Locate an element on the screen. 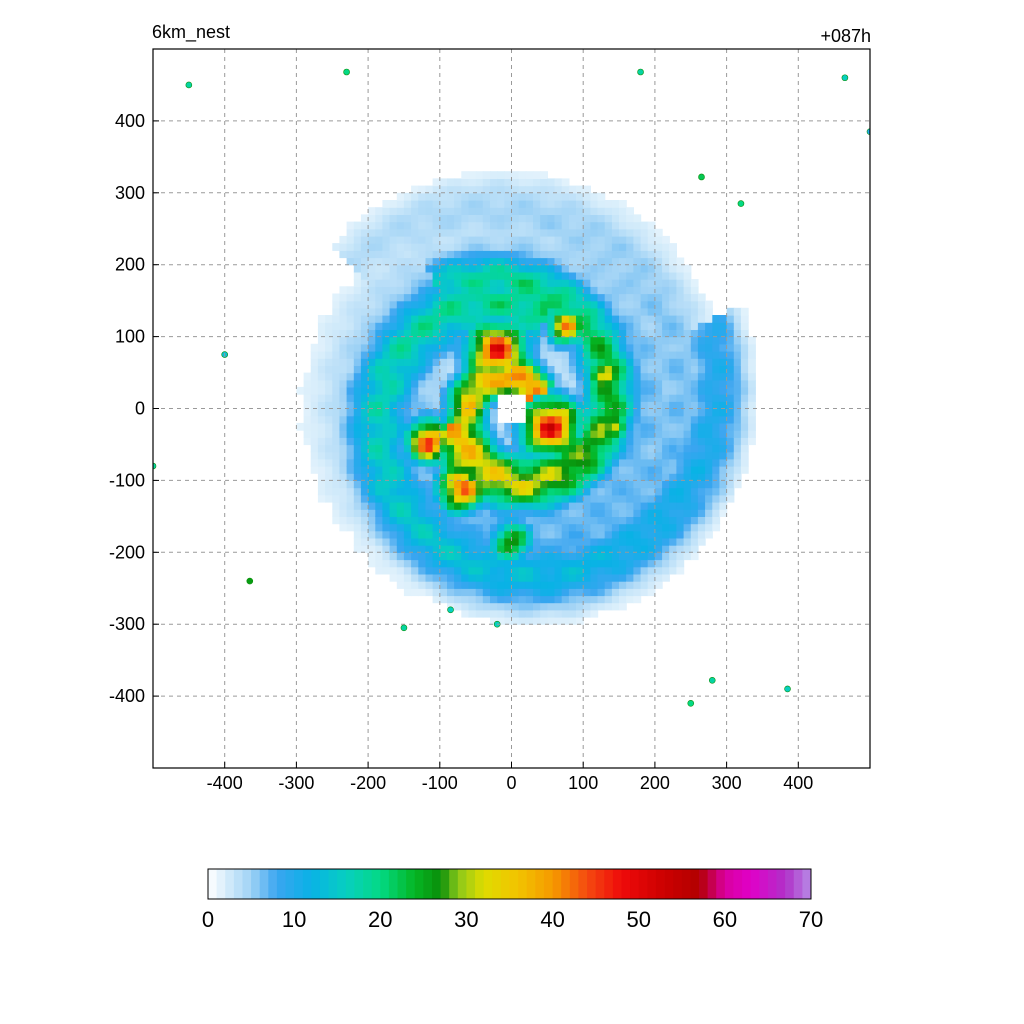 This screenshot has height=1024, width=1024. x-tick-label: 0 is located at coordinates (511, 783).